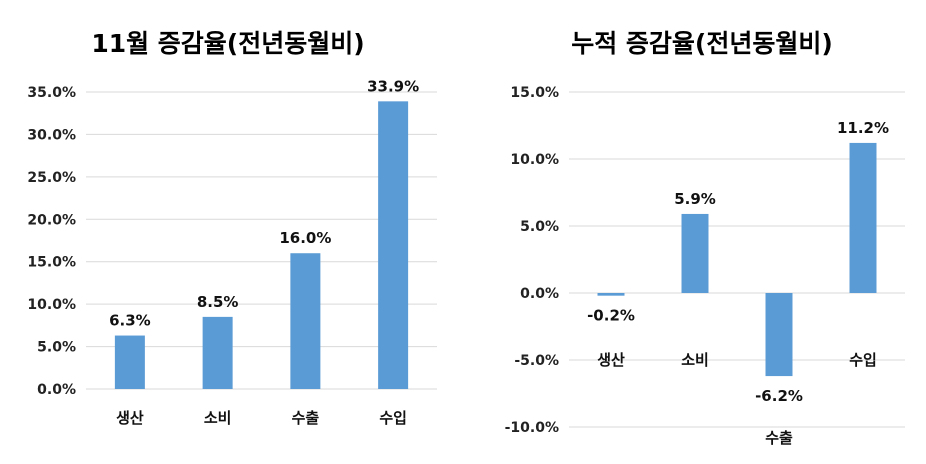 The image size is (926, 464). Describe the element at coordinates (227, 43) in the screenshot. I see `chart-title: 11월 증감율(전년동월비)` at that location.